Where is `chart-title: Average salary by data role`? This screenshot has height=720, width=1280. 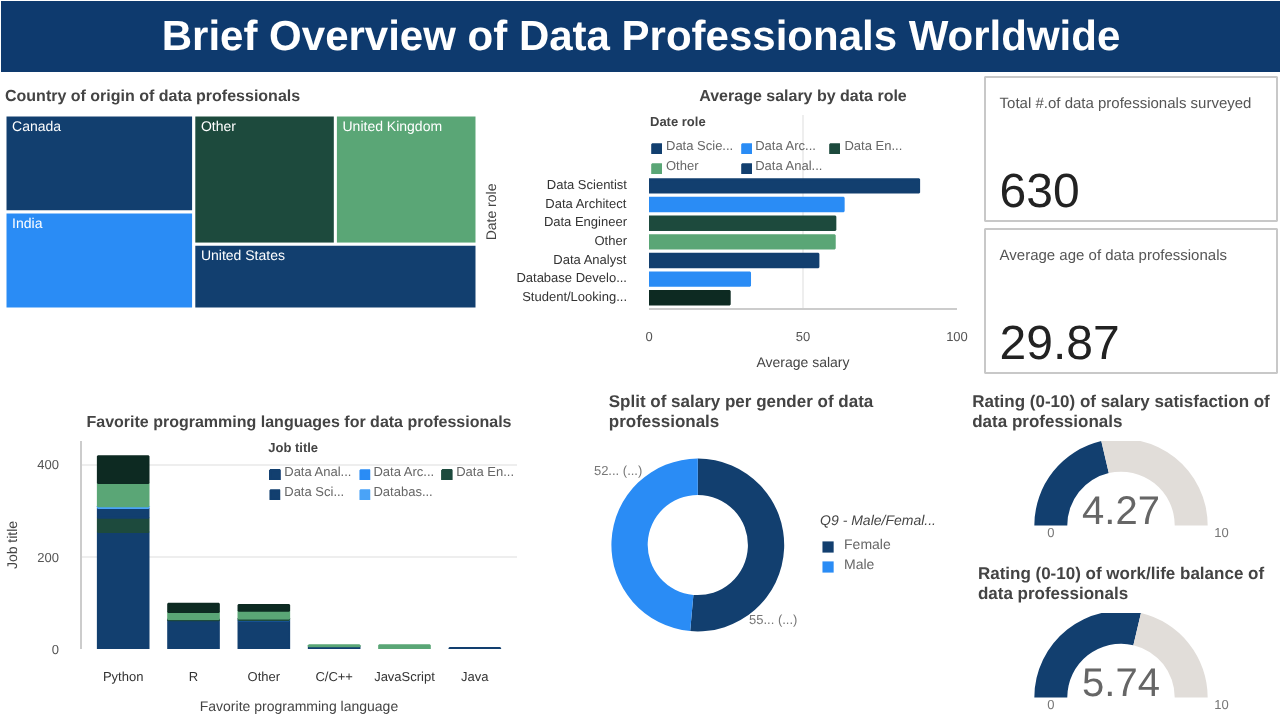
chart-title: Average salary by data role is located at coordinates (803, 96).